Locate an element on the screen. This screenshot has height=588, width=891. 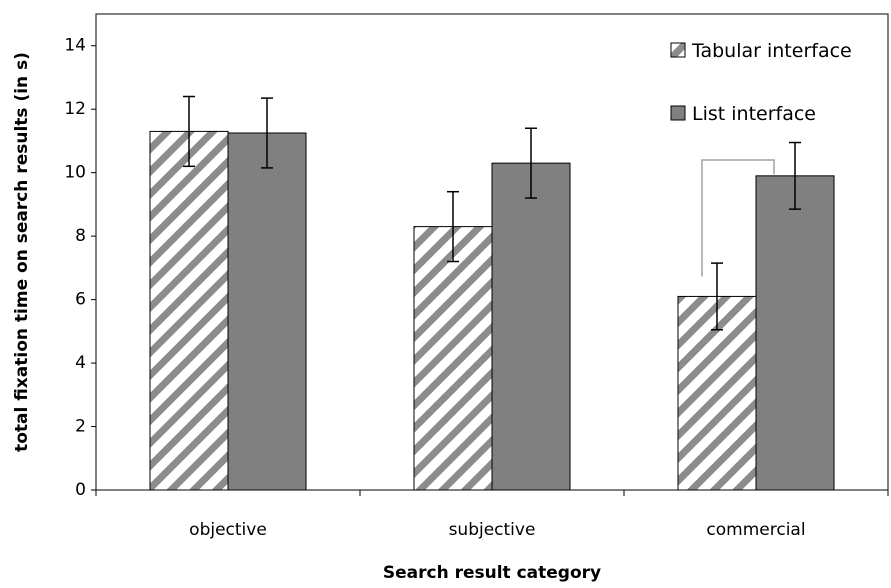
bar-tabular-subjective is located at coordinates (453, 358).